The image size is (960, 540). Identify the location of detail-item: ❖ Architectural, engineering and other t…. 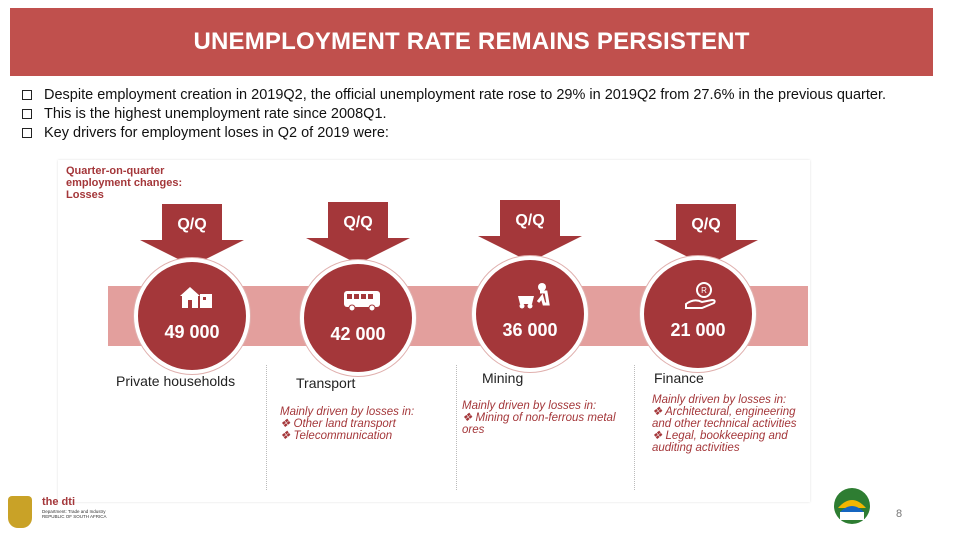
(724, 418).